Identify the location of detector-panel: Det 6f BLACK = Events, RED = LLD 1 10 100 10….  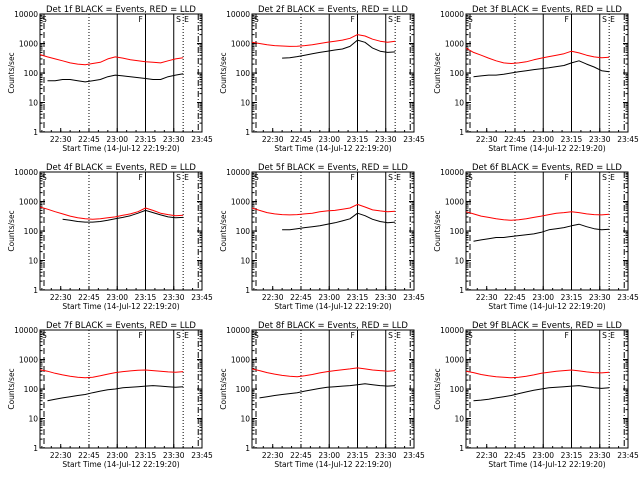
(536, 237).